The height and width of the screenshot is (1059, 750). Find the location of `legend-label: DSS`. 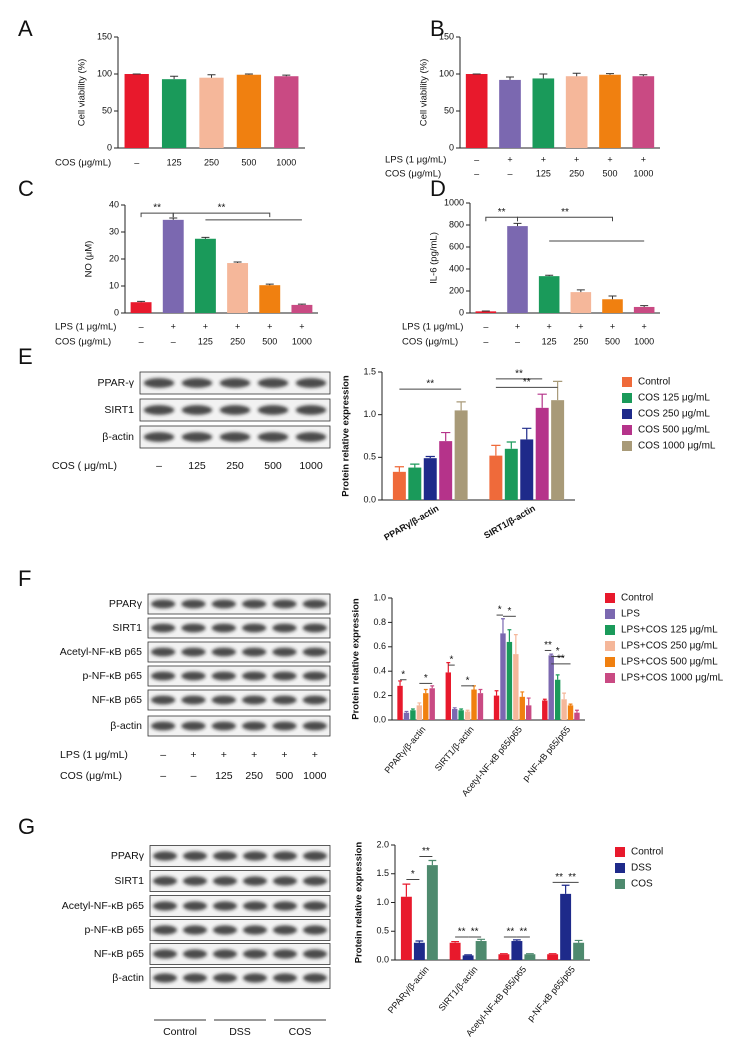

legend-label: DSS is located at coordinates (641, 868).